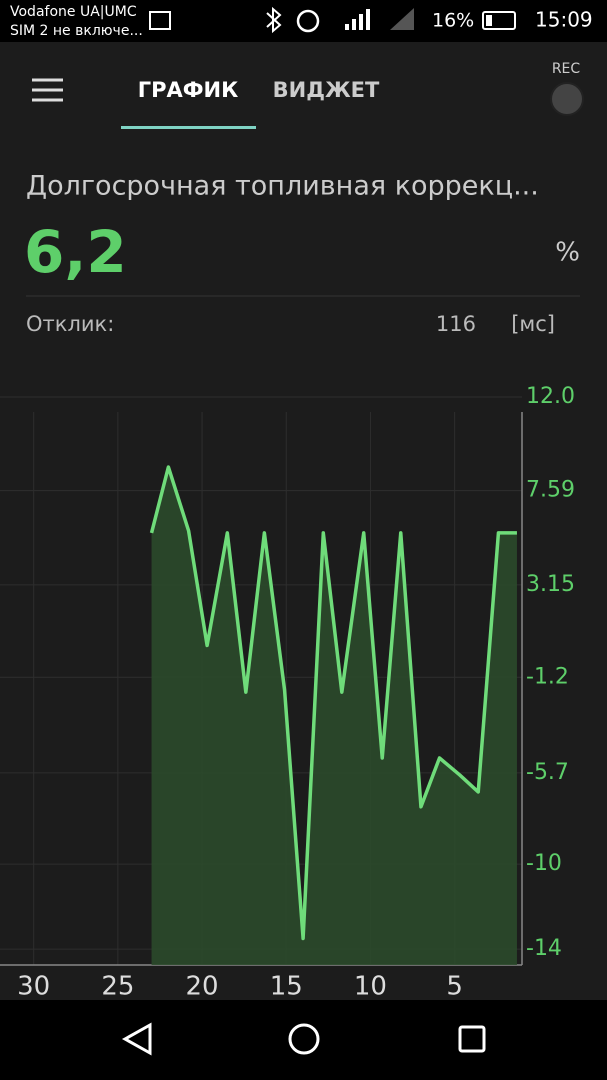 This screenshot has width=607, height=1080. I want to click on nav-bar, so click(303, 1040).